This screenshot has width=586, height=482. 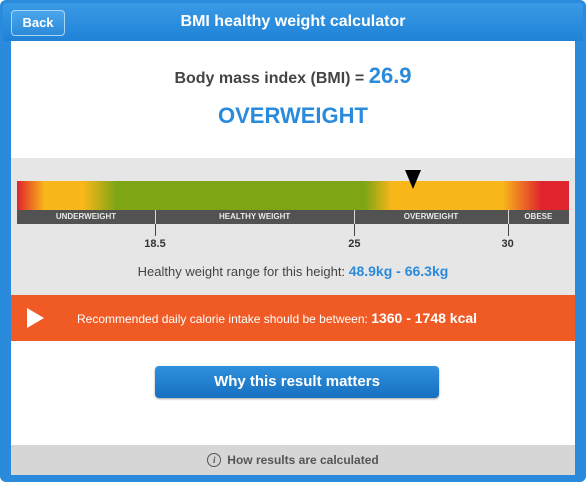 What do you see at coordinates (297, 382) in the screenshot?
I see `why-result-matters-button: Why this result matters` at bounding box center [297, 382].